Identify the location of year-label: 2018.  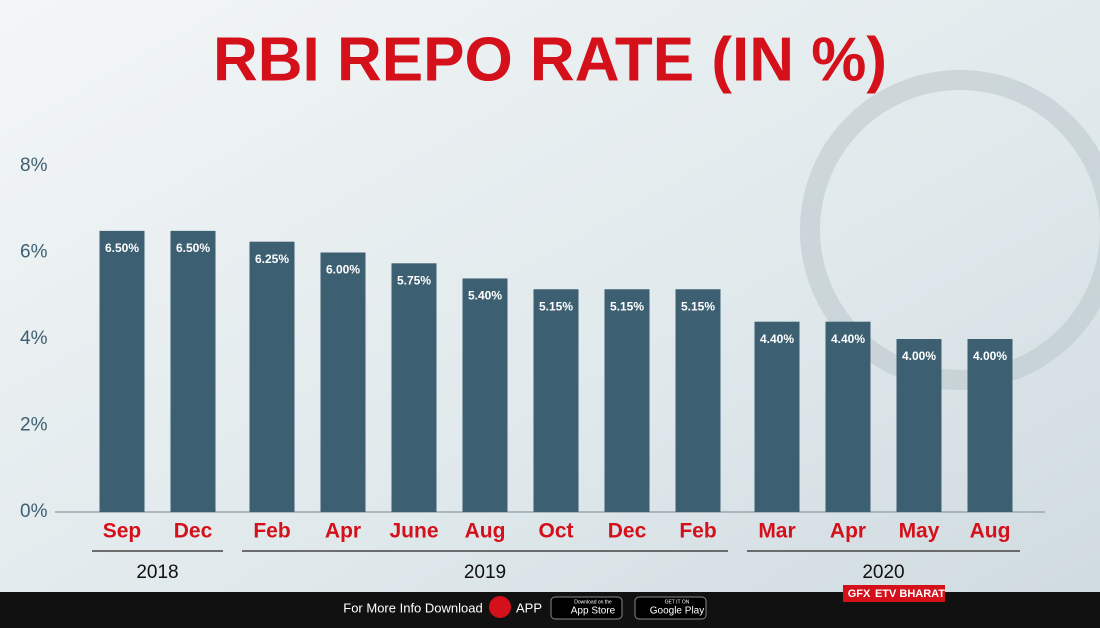
(157, 572).